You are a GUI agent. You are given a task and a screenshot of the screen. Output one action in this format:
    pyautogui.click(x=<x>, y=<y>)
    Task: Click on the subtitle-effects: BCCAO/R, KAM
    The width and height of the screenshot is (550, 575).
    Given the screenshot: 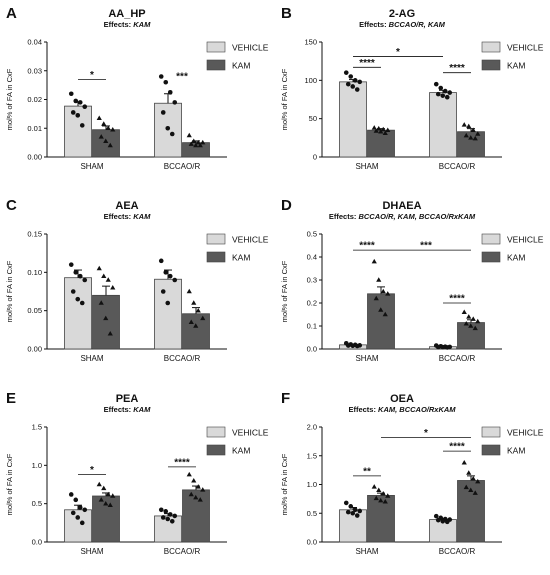 What is the action you would take?
    pyautogui.click(x=417, y=24)
    